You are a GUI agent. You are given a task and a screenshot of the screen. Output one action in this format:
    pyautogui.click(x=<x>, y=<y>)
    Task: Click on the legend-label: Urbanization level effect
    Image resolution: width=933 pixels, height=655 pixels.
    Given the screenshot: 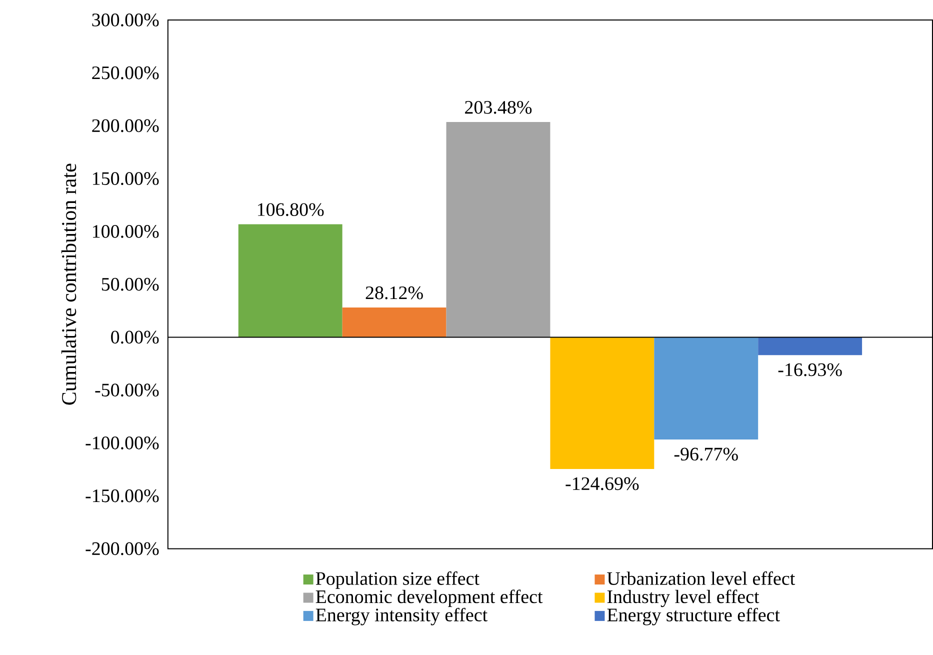 What is the action you would take?
    pyautogui.click(x=701, y=579)
    